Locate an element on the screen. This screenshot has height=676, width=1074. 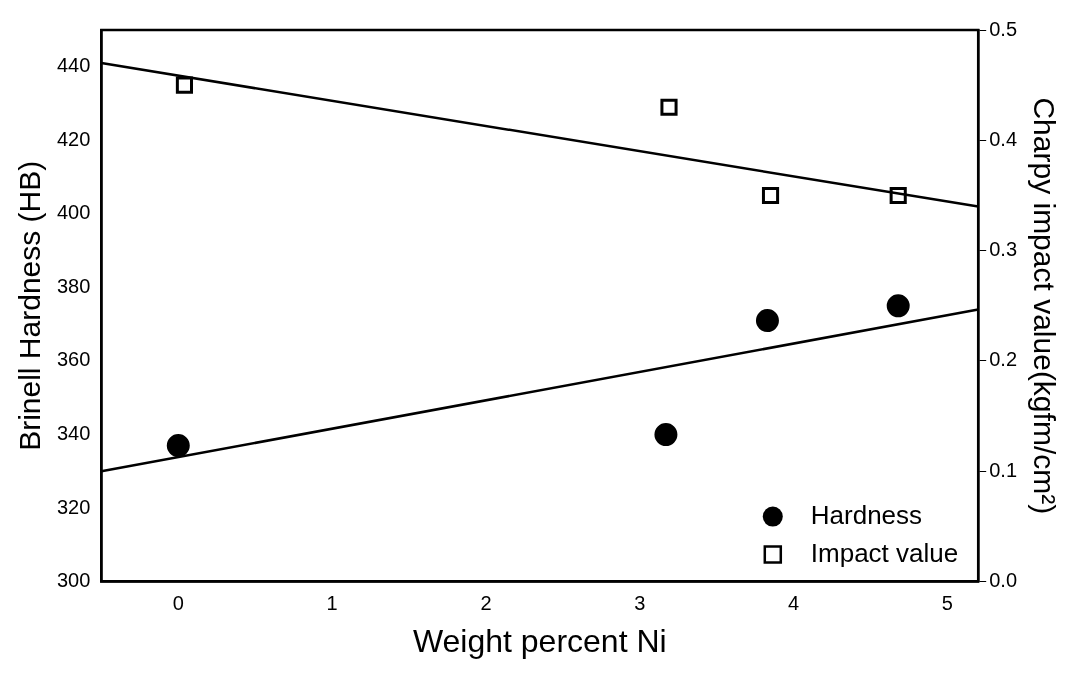
y-tick-label: 440 is located at coordinates (73, 65).